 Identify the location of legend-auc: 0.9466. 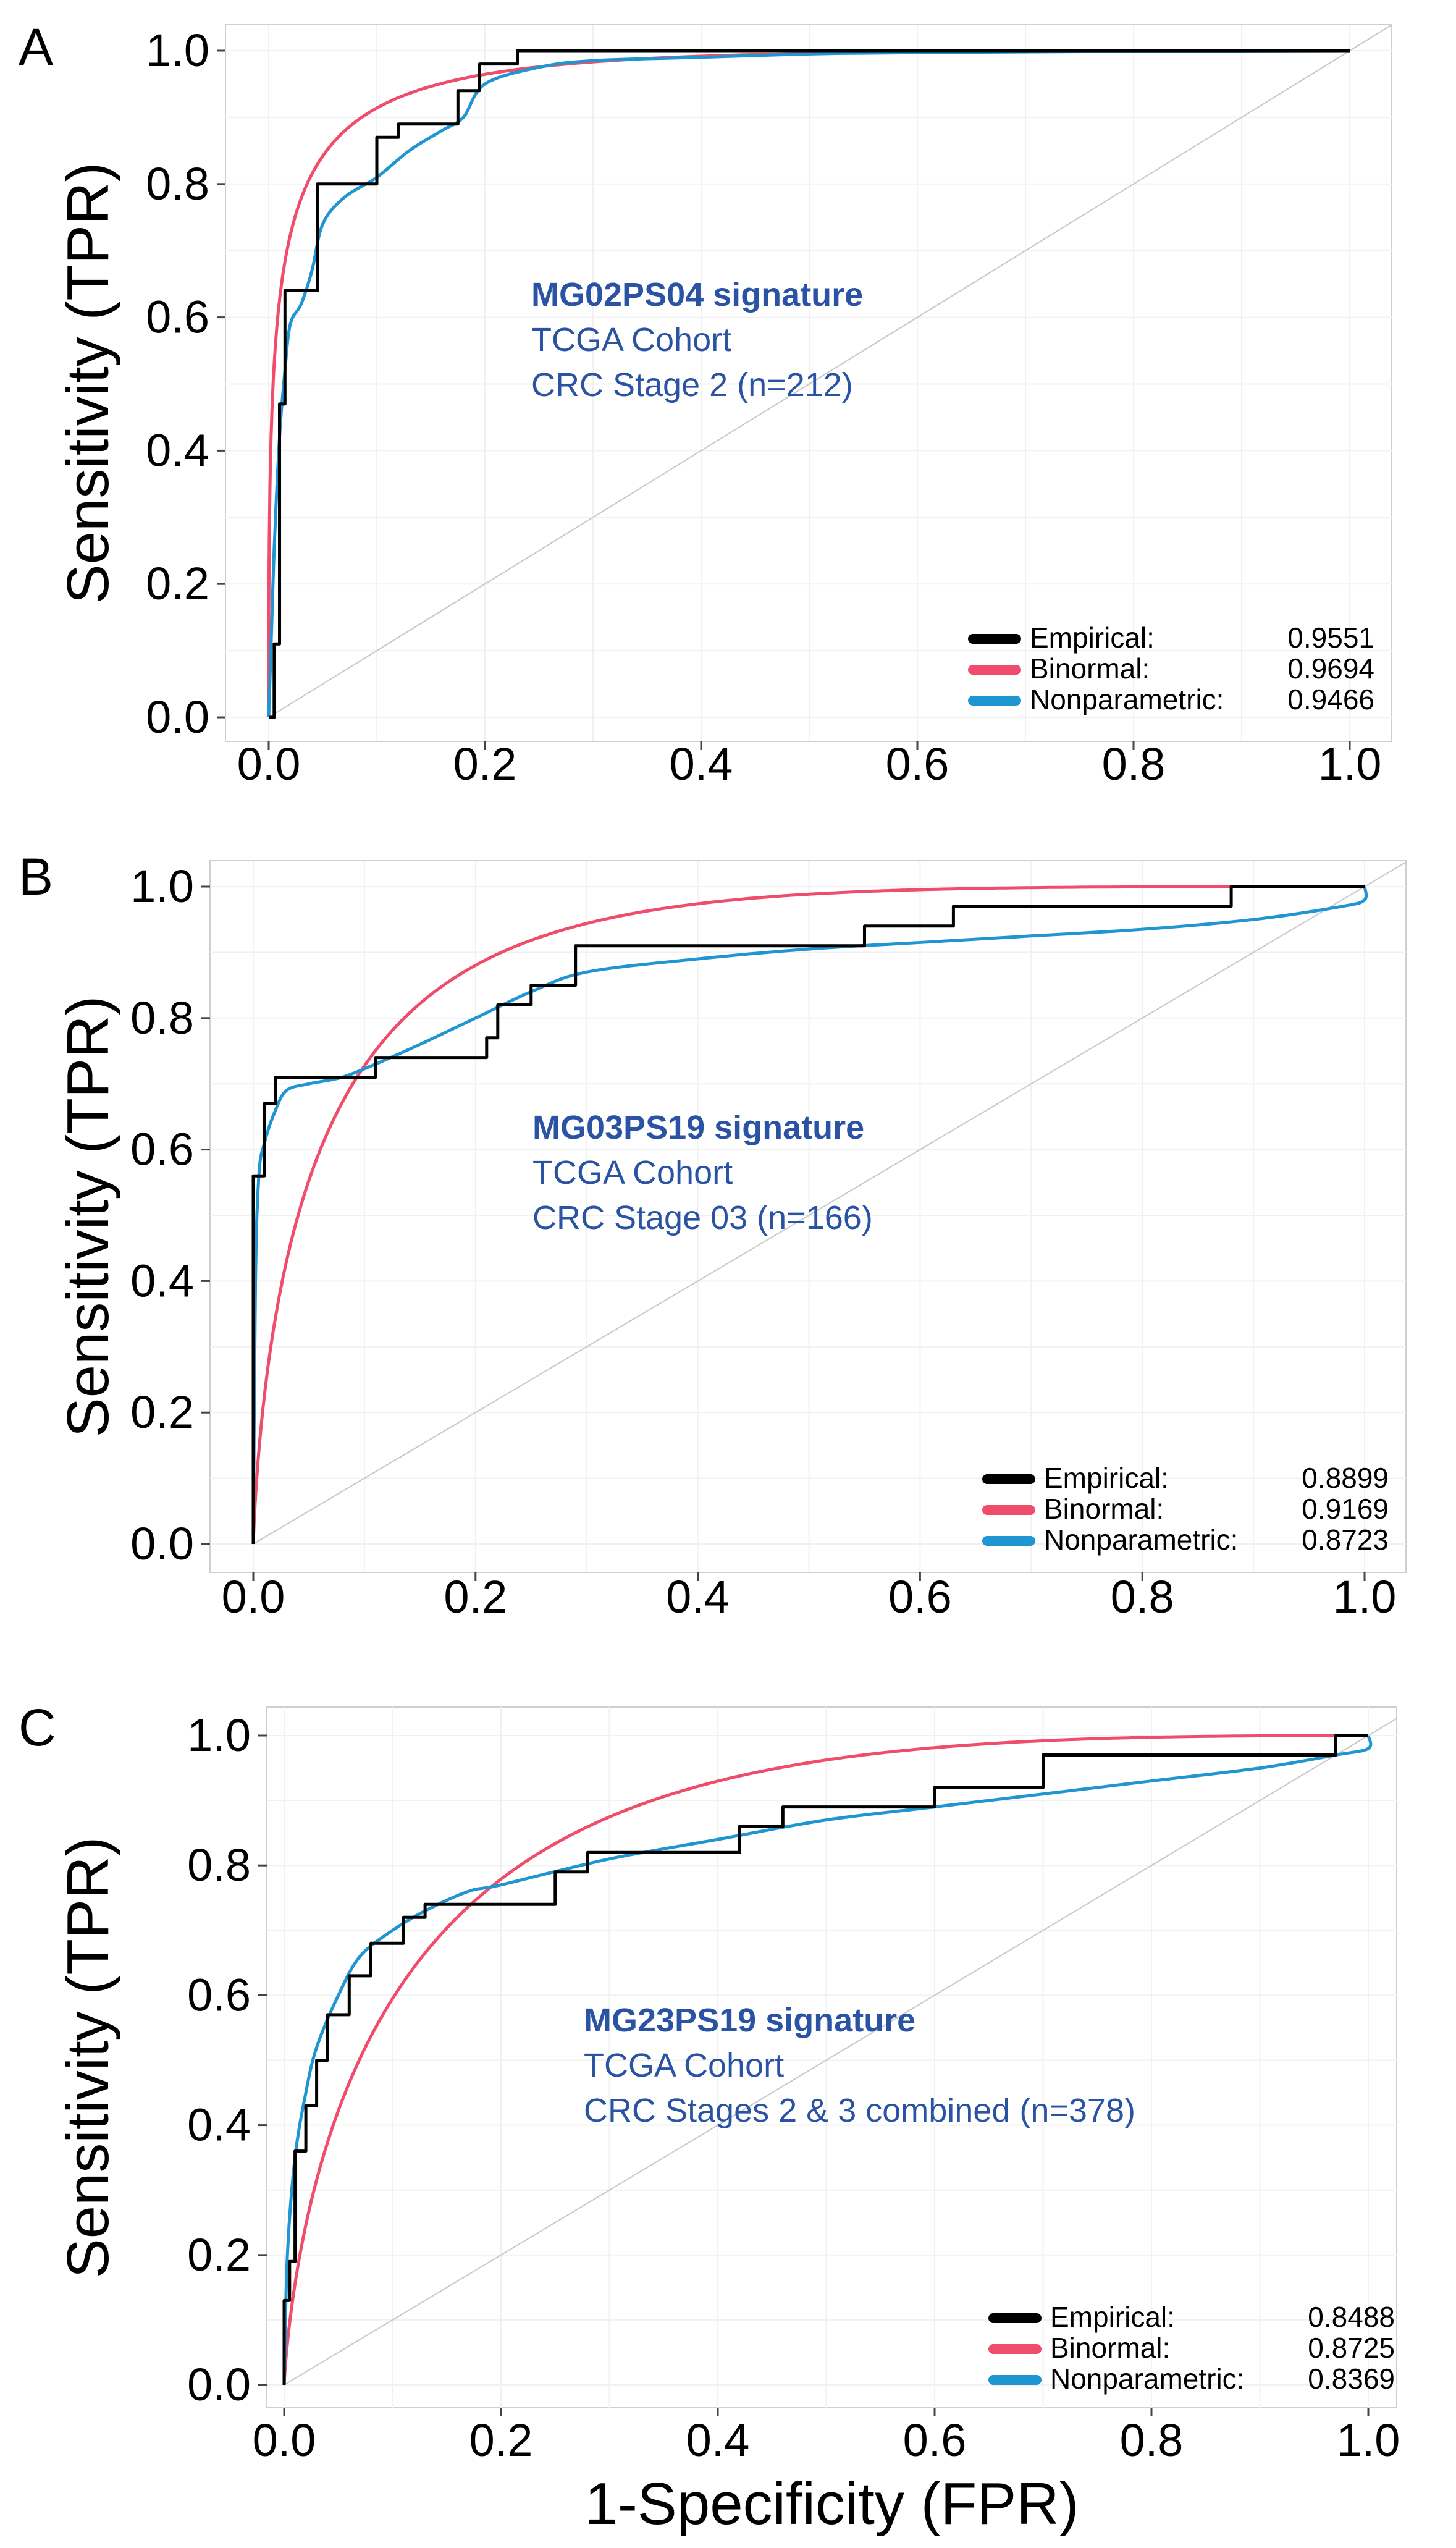
(1330, 699).